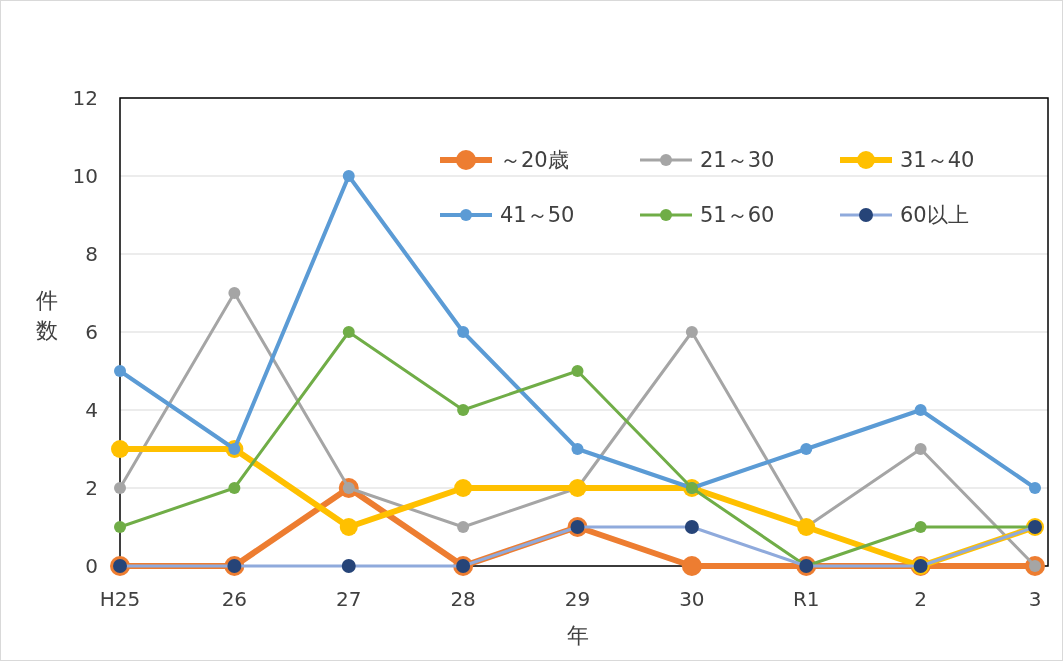 This screenshot has width=1063, height=661. What do you see at coordinates (85, 176) in the screenshot?
I see `y-tick-label: 10` at bounding box center [85, 176].